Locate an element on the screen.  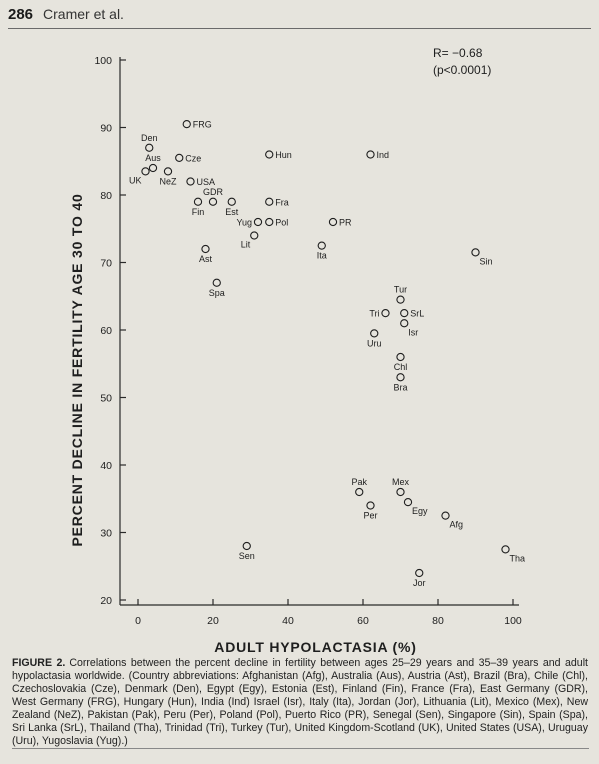
correlation-annotation: R= −0.68 is located at coordinates (458, 53).